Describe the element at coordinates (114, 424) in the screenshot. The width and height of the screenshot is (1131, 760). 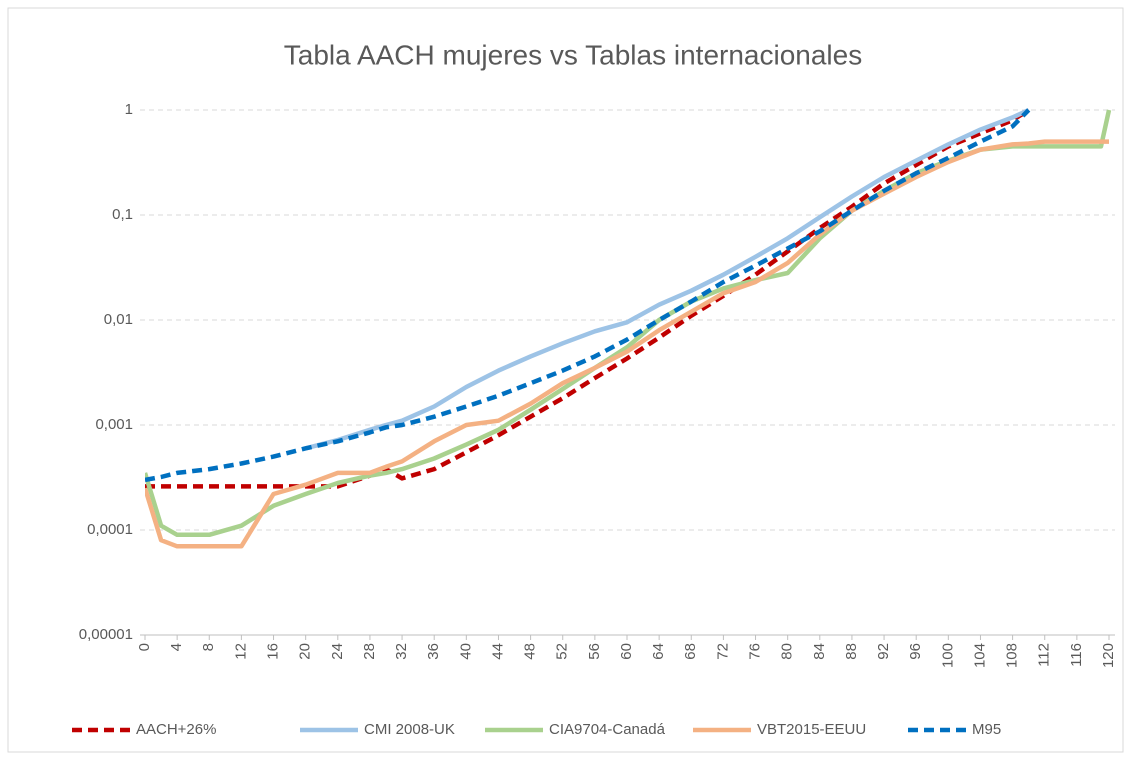
I see `y-tick-label: 0,001` at that location.